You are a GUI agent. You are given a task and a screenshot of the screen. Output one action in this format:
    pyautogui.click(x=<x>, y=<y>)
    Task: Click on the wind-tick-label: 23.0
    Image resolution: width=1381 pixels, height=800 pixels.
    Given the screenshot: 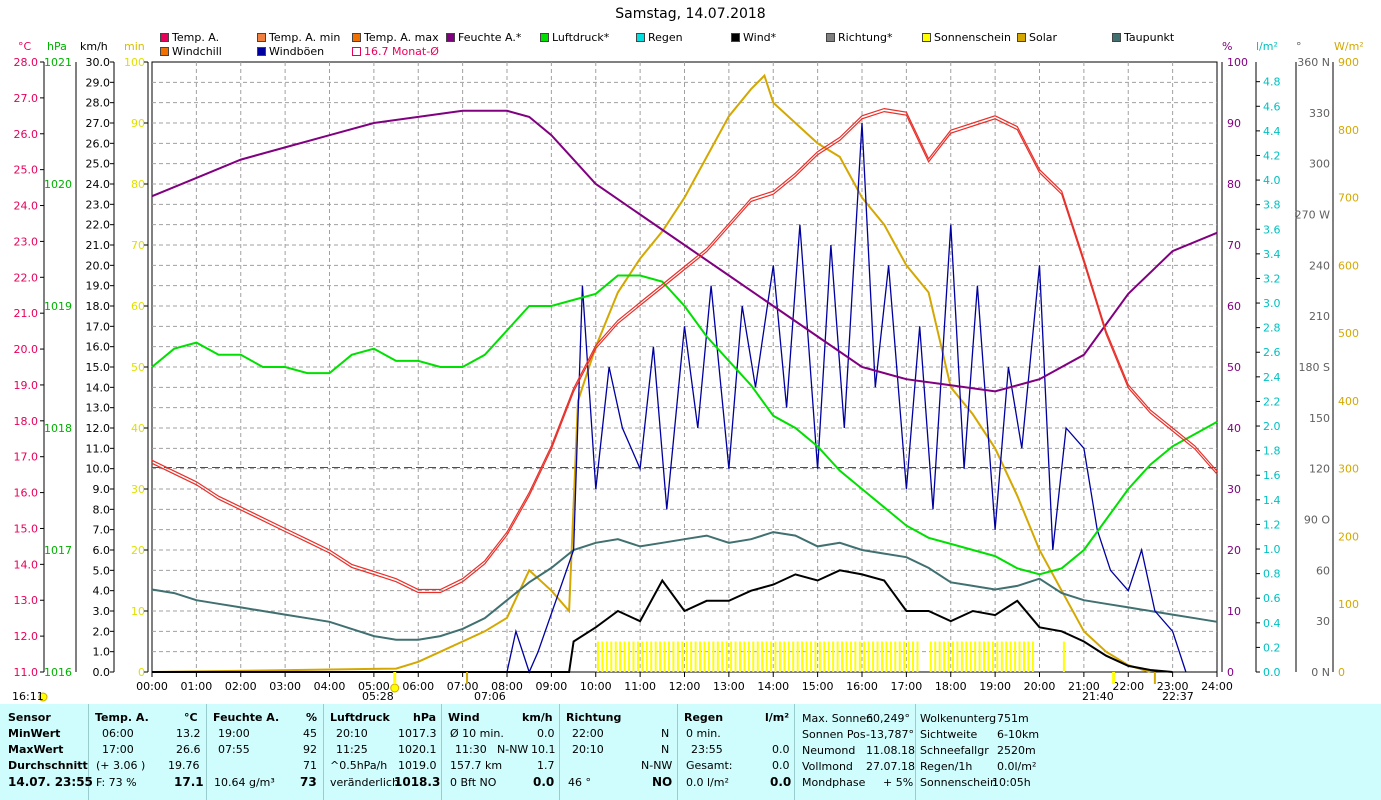 What is the action you would take?
    pyautogui.click(x=98, y=204)
    